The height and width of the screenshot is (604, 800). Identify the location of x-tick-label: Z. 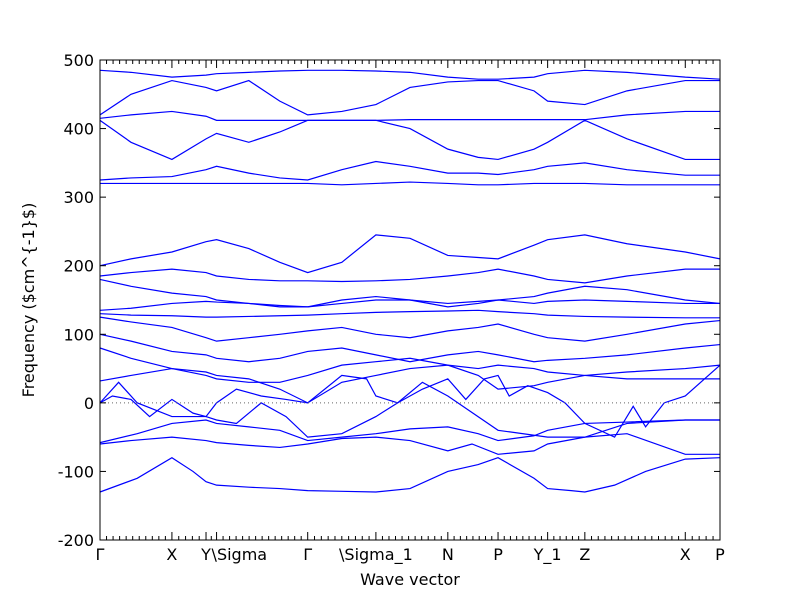
(584, 554).